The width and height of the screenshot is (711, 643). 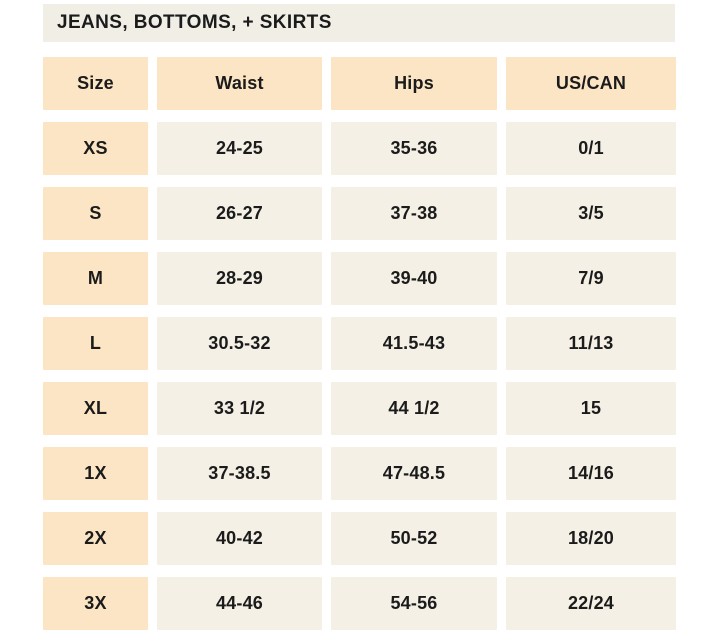 I want to click on size-label-cell: M, so click(x=95, y=278).